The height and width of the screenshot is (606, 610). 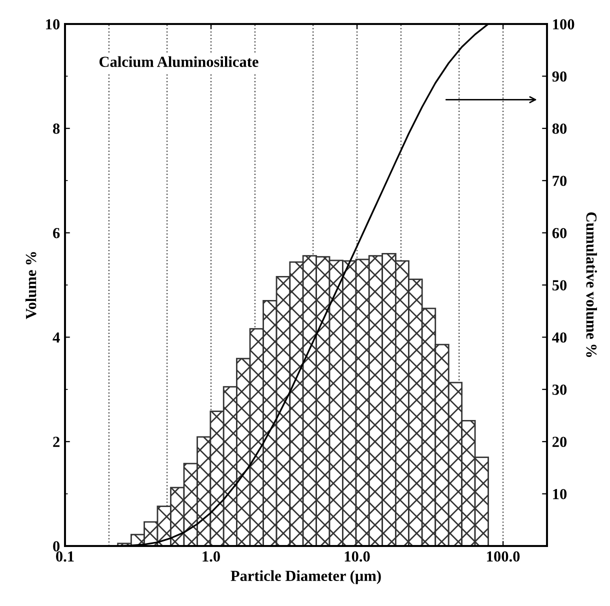 I want to click on y2-tick-label: 70, so click(x=559, y=181).